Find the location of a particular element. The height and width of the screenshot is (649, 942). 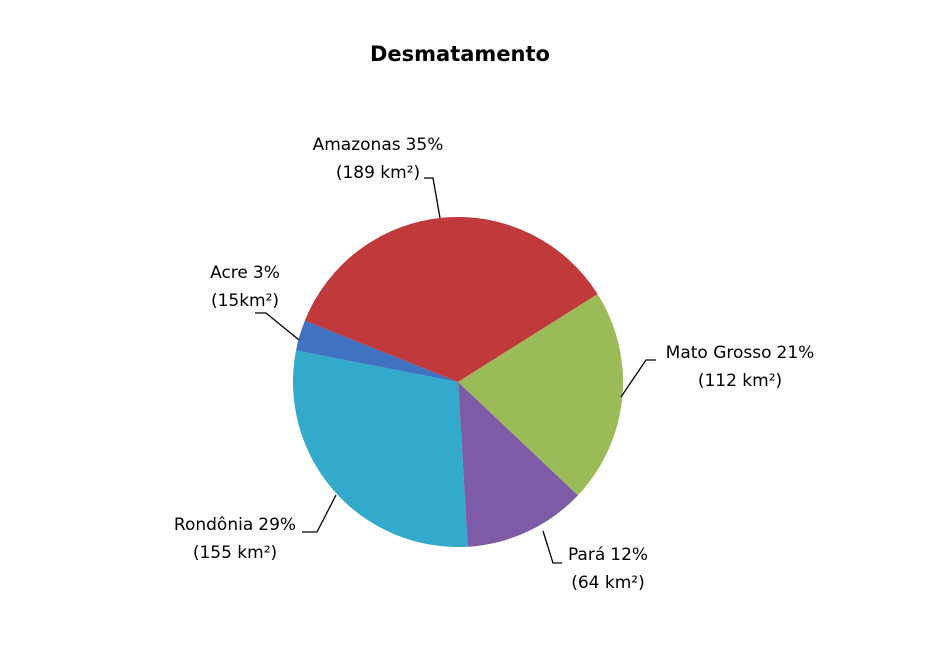

data-label: Mato Grosso 21% is located at coordinates (740, 353).